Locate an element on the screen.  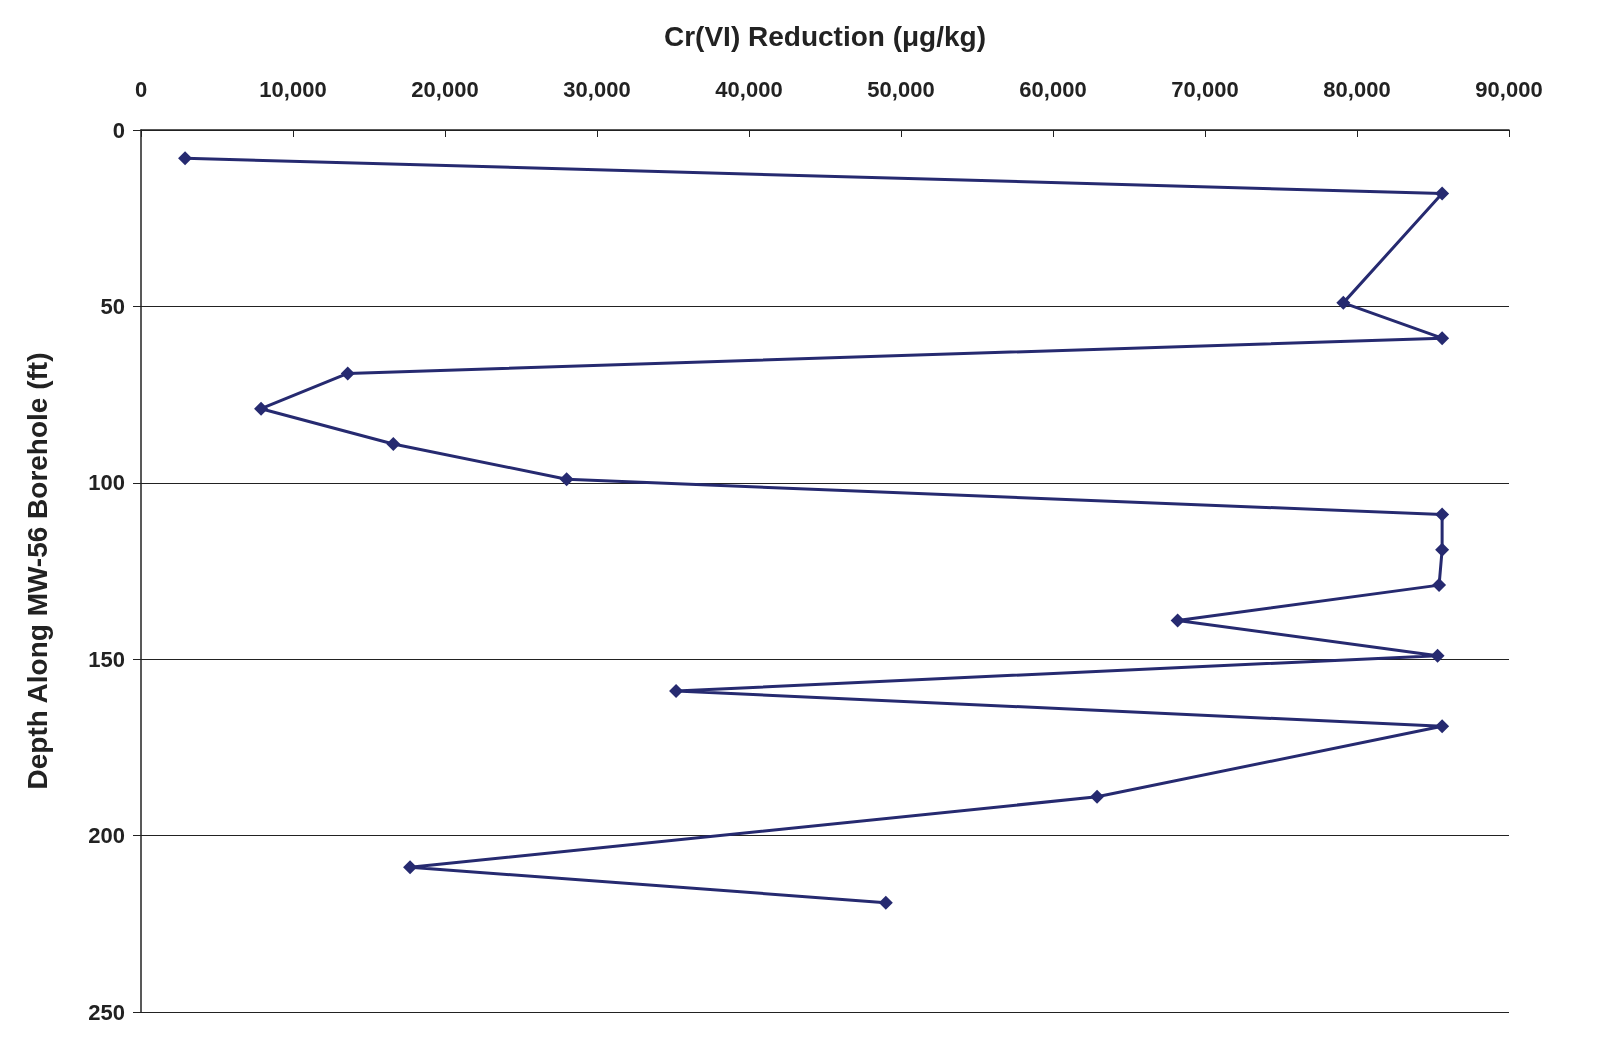
y-tick-label: 150 is located at coordinates (106, 659).